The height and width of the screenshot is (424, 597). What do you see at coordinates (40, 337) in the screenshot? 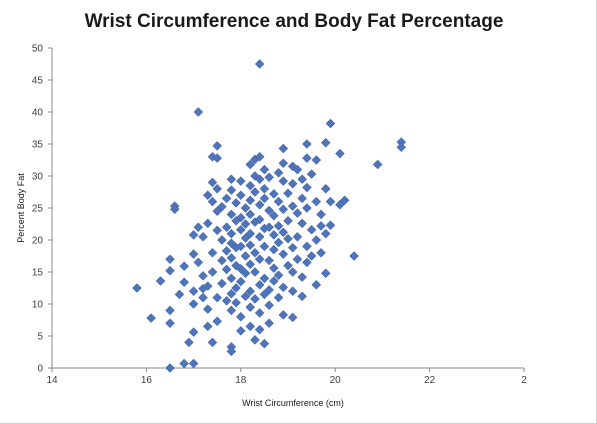
I see `y-tick-label: 5` at bounding box center [40, 337].